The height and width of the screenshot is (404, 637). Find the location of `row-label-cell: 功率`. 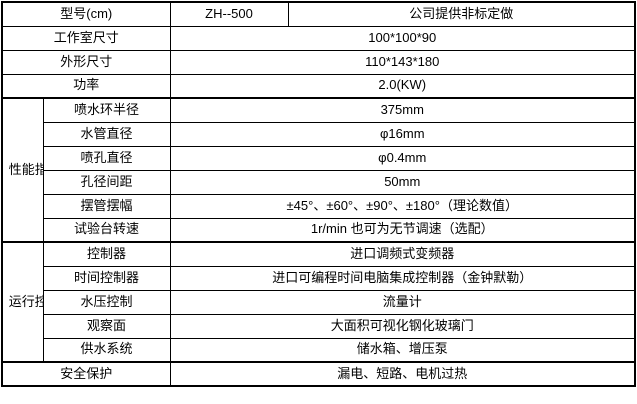

row-label-cell: 功率 is located at coordinates (86, 86).